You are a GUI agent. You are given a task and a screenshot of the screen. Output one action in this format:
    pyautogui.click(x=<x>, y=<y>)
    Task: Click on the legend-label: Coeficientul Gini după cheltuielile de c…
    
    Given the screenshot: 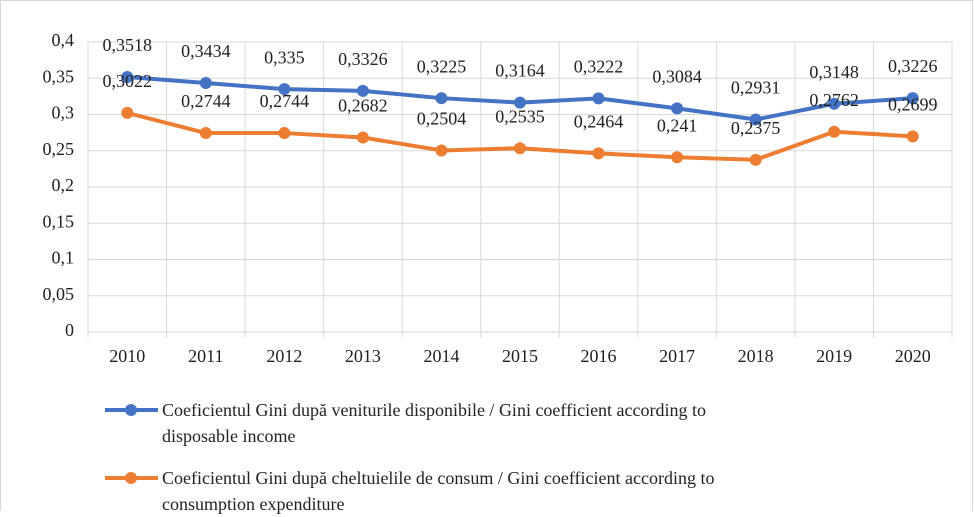 What is the action you would take?
    pyautogui.click(x=438, y=491)
    